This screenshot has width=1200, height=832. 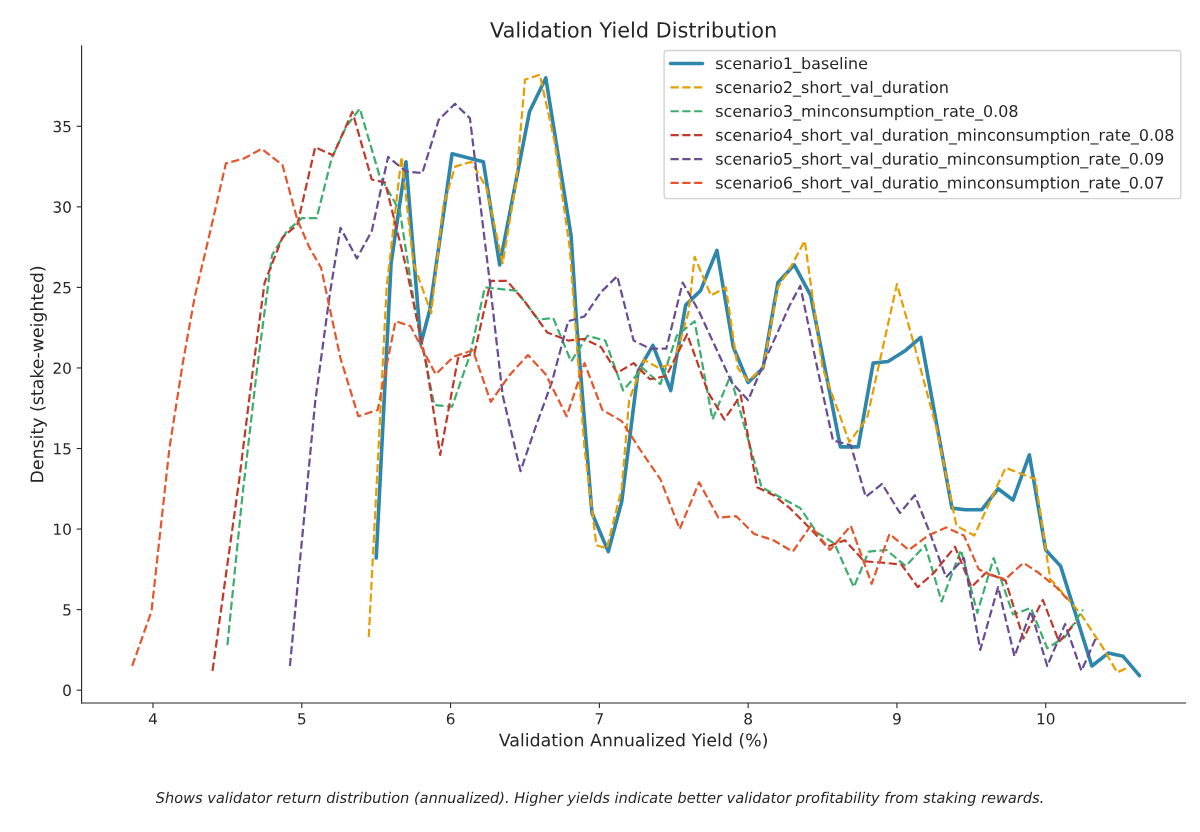 What do you see at coordinates (599, 798) in the screenshot?
I see `text: Shows validator return distribution (annualized). Higher yields indicate better validator profitability from staking rewards.` at bounding box center [599, 798].